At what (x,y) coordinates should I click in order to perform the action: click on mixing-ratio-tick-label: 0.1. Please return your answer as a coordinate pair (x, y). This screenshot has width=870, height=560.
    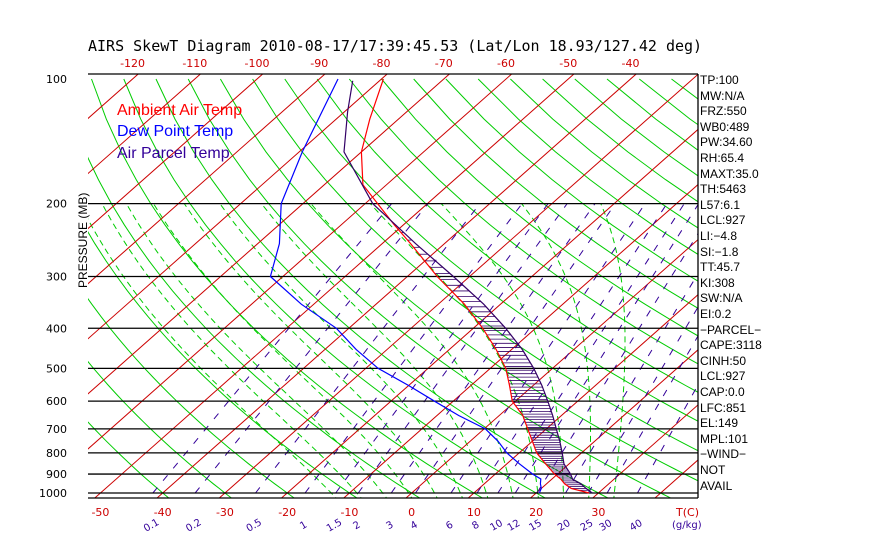
    Looking at the image, I should click on (151, 525).